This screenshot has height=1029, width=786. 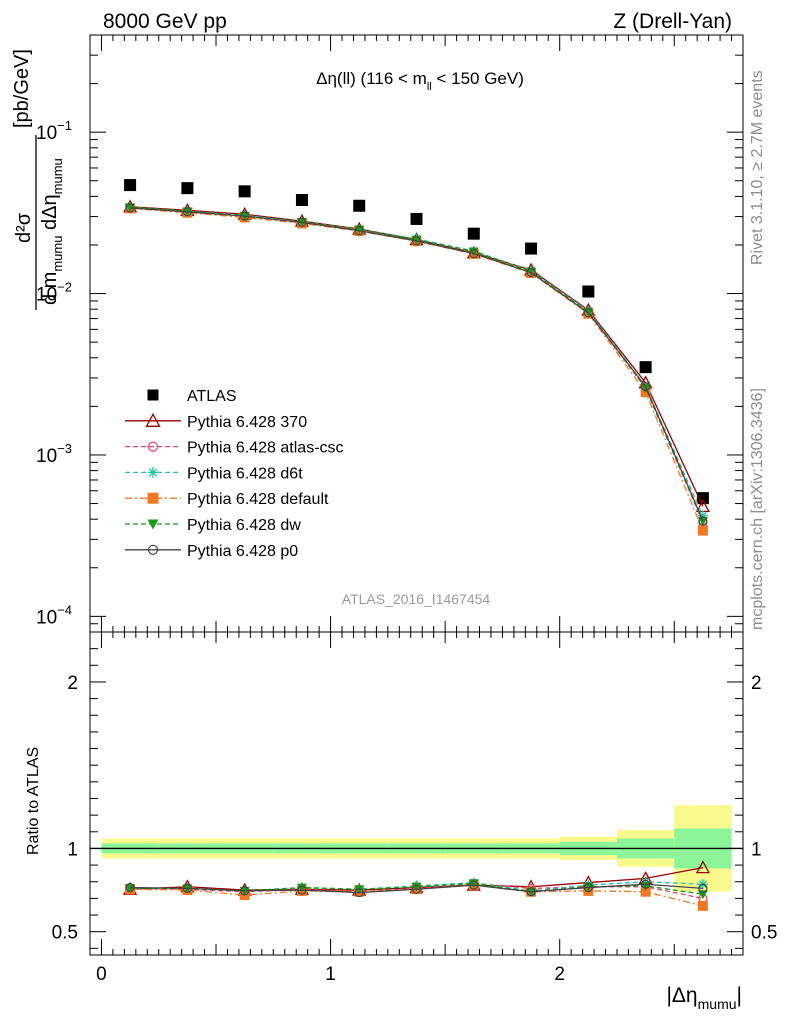 I want to click on mcplots-label: mcplots.cern.ch [arXiv:1306.3436], so click(x=757, y=509).